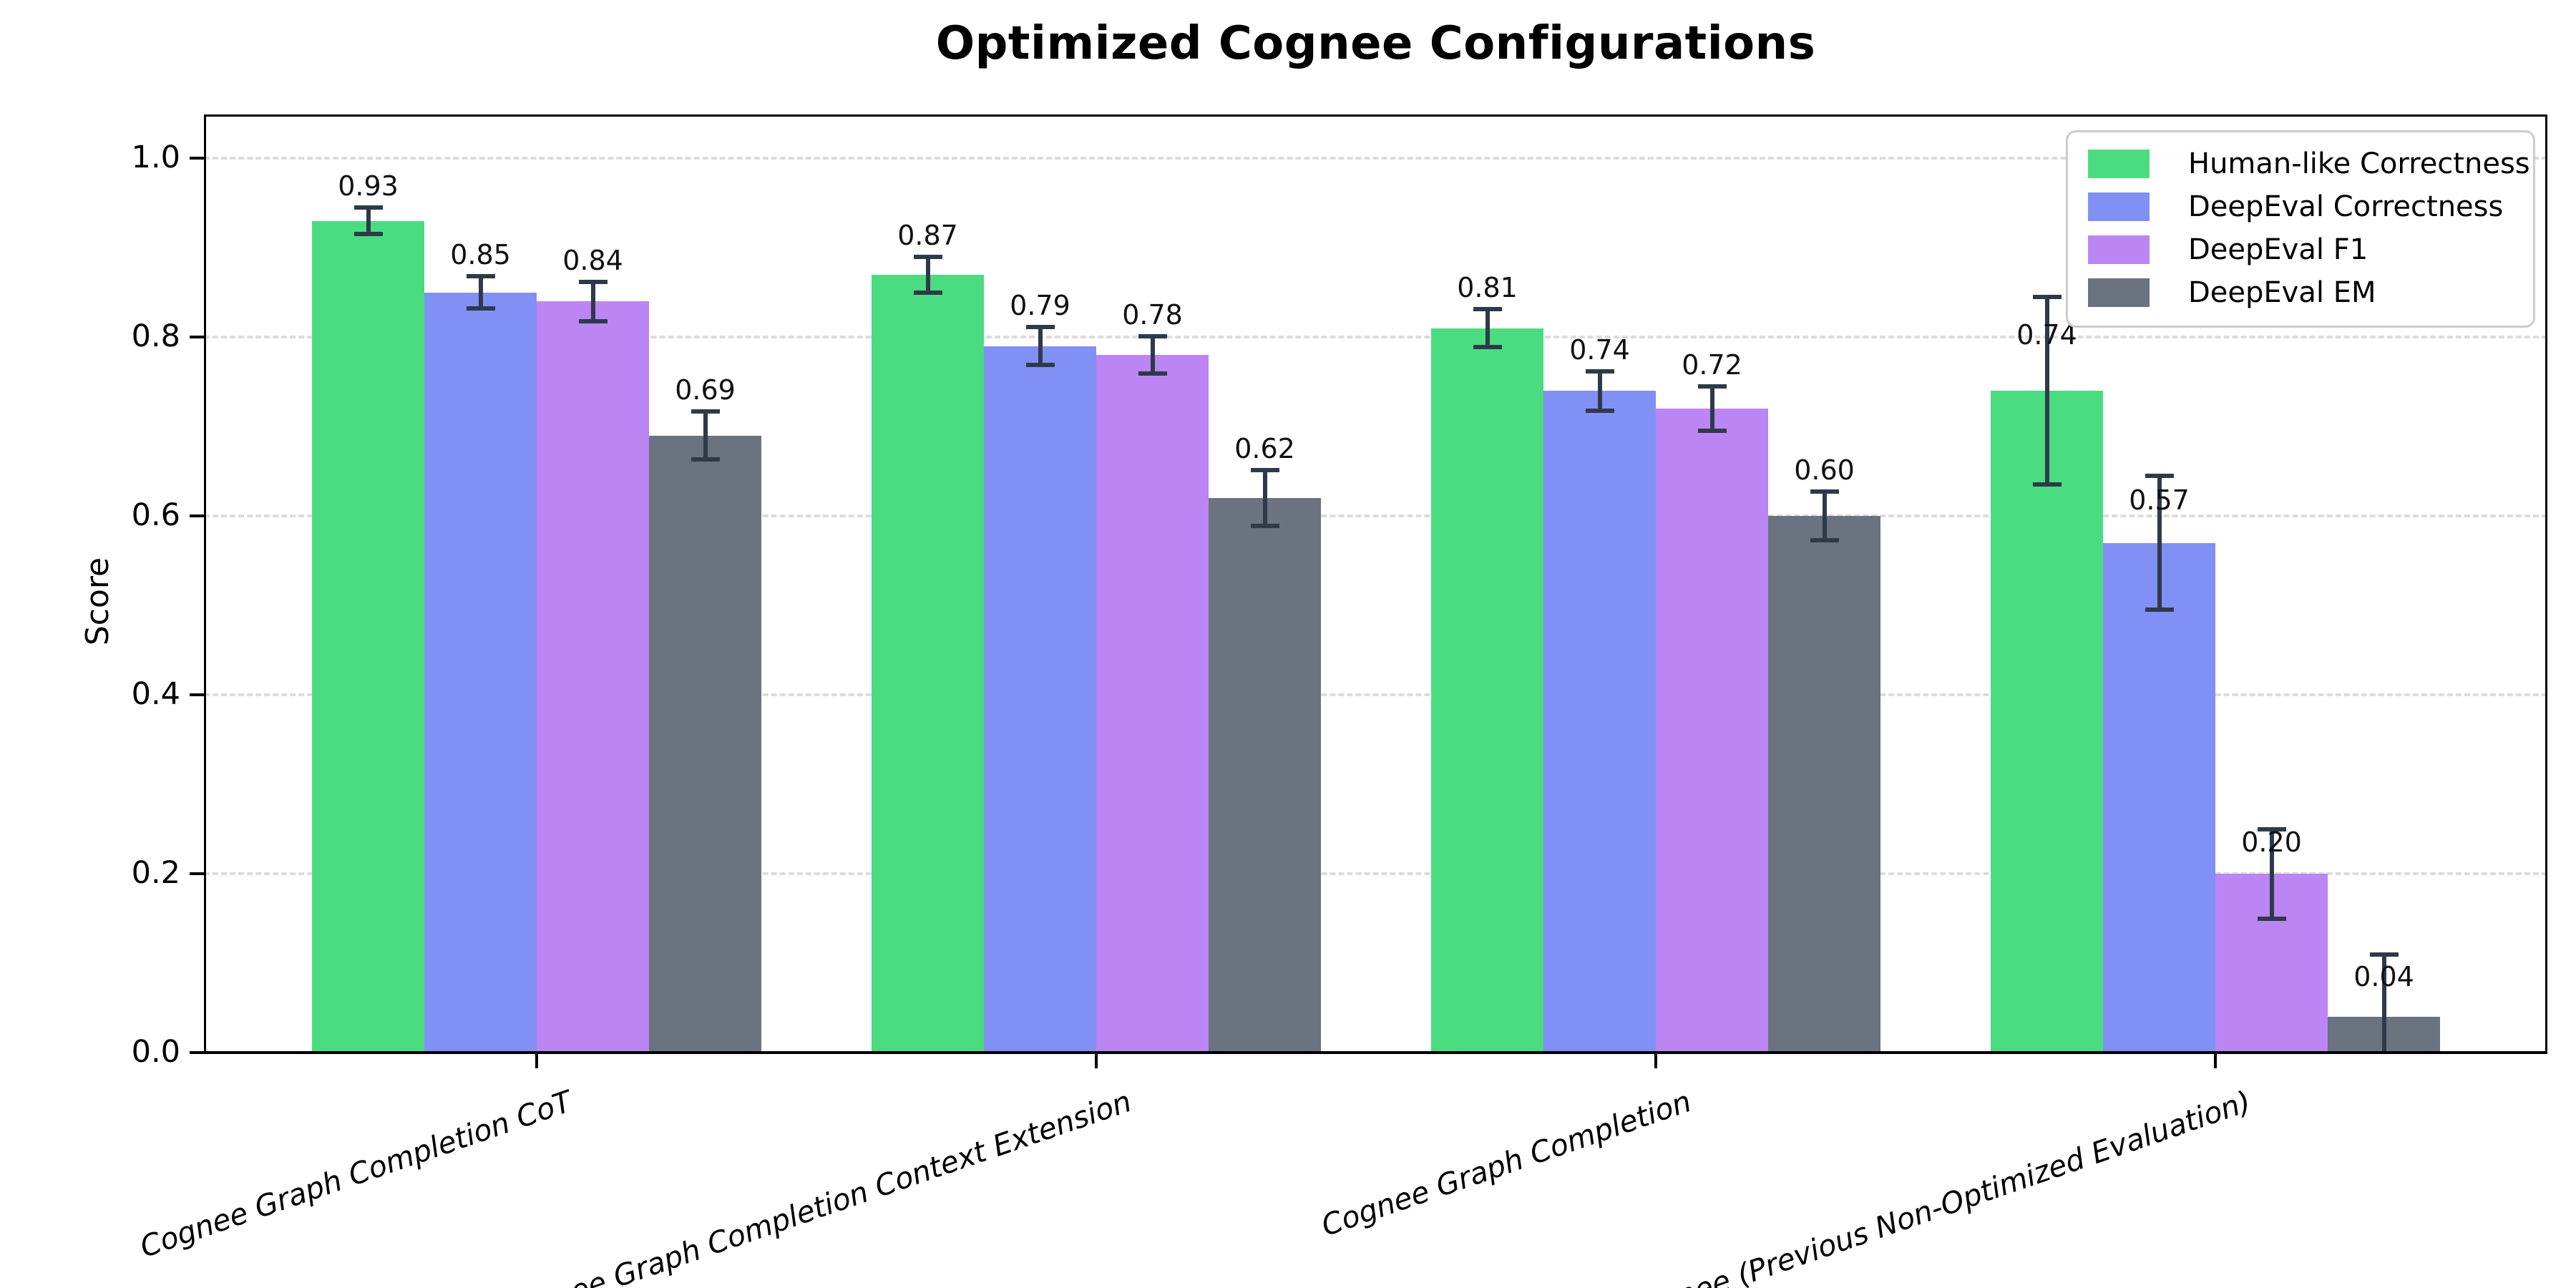 This screenshot has width=2576, height=1288. I want to click on bar-value-label: 0.57, so click(2159, 500).